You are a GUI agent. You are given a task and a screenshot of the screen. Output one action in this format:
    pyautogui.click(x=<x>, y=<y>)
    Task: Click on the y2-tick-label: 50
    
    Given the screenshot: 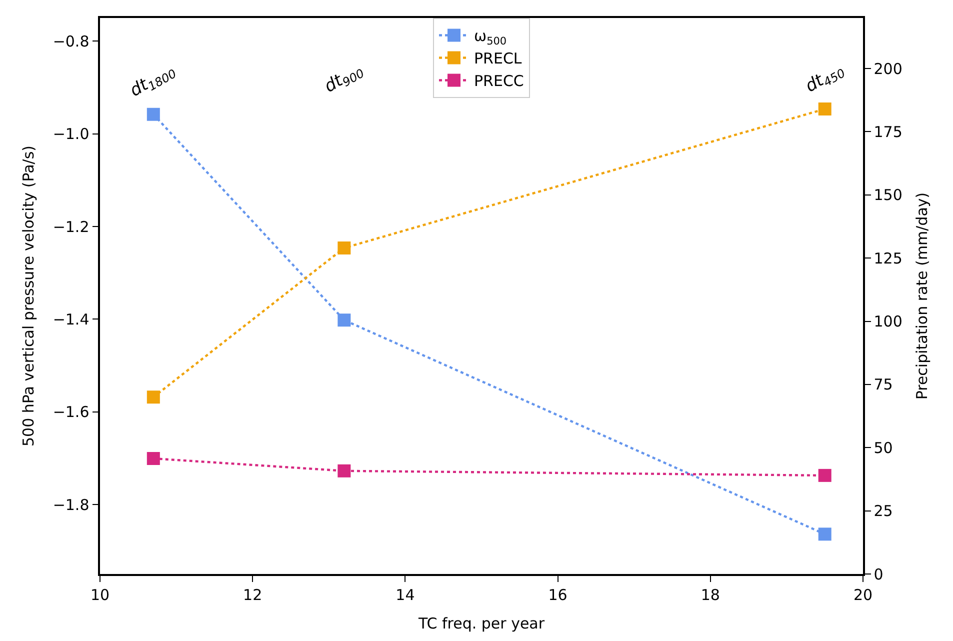 What is the action you would take?
    pyautogui.click(x=883, y=447)
    